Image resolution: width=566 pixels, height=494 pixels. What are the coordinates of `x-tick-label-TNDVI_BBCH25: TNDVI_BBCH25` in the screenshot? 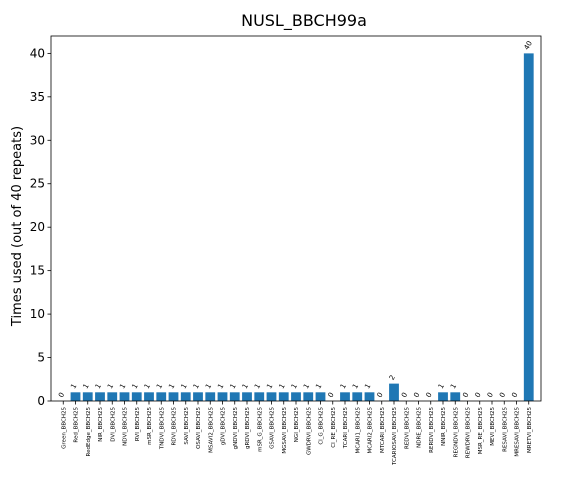 It's located at (162, 429).